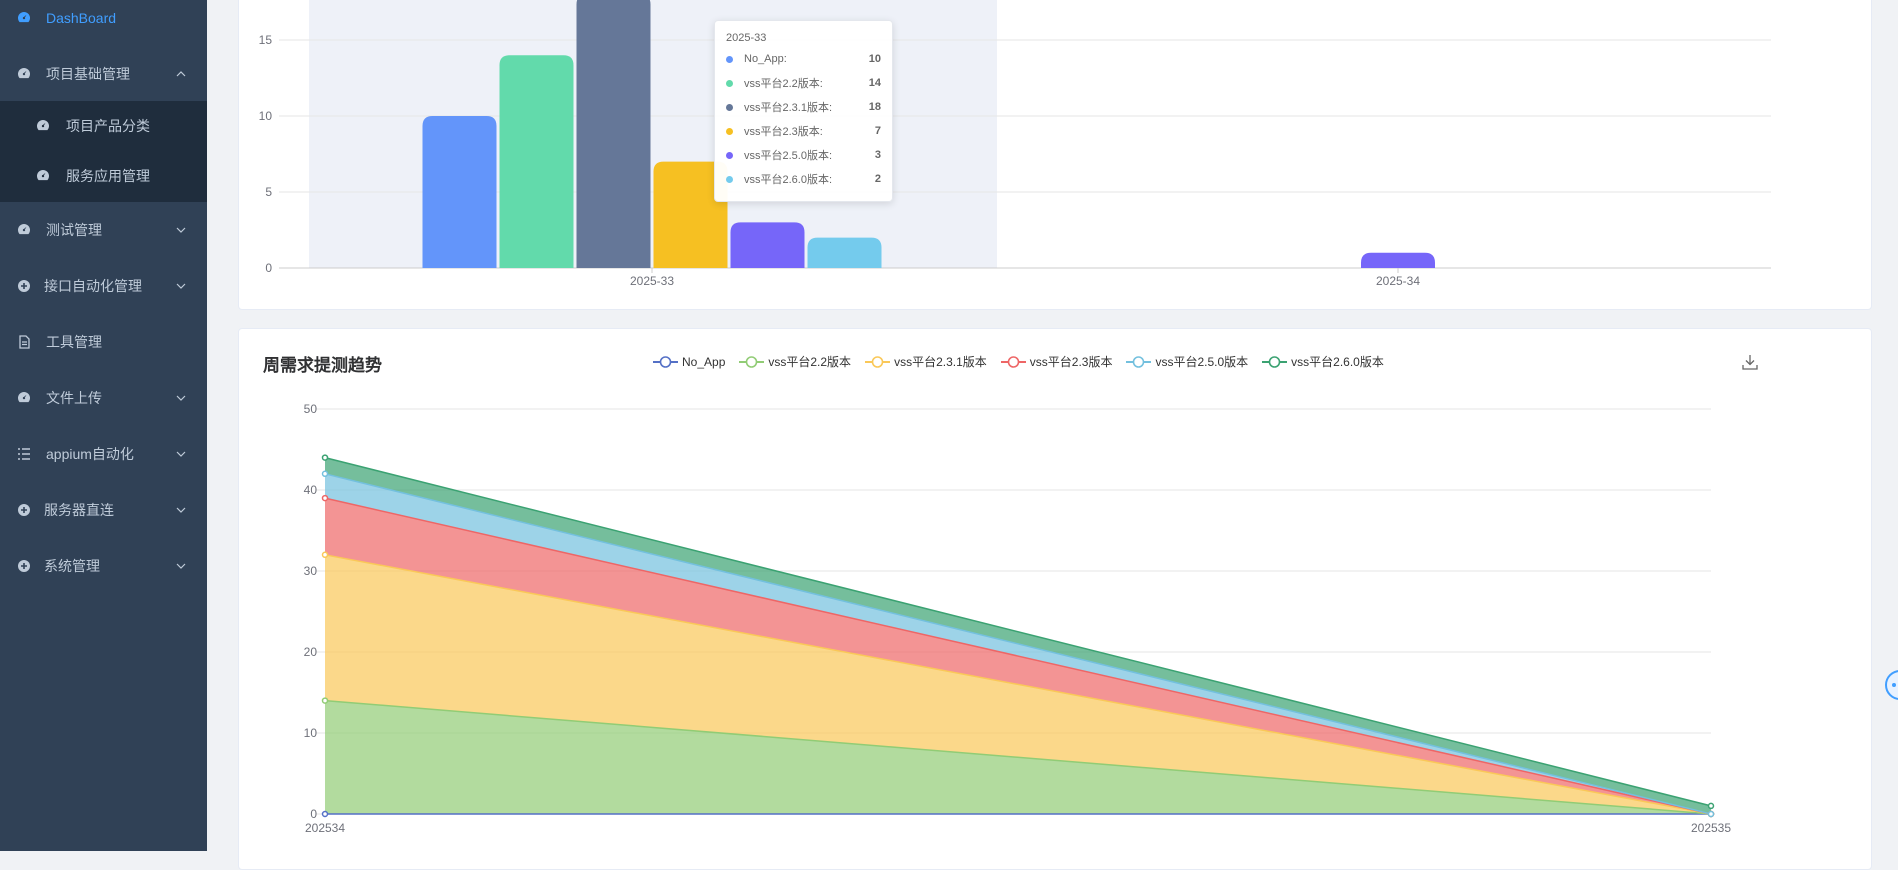 Image resolution: width=1898 pixels, height=870 pixels. What do you see at coordinates (874, 107) in the screenshot?
I see `tooltip-series-value: 18` at bounding box center [874, 107].